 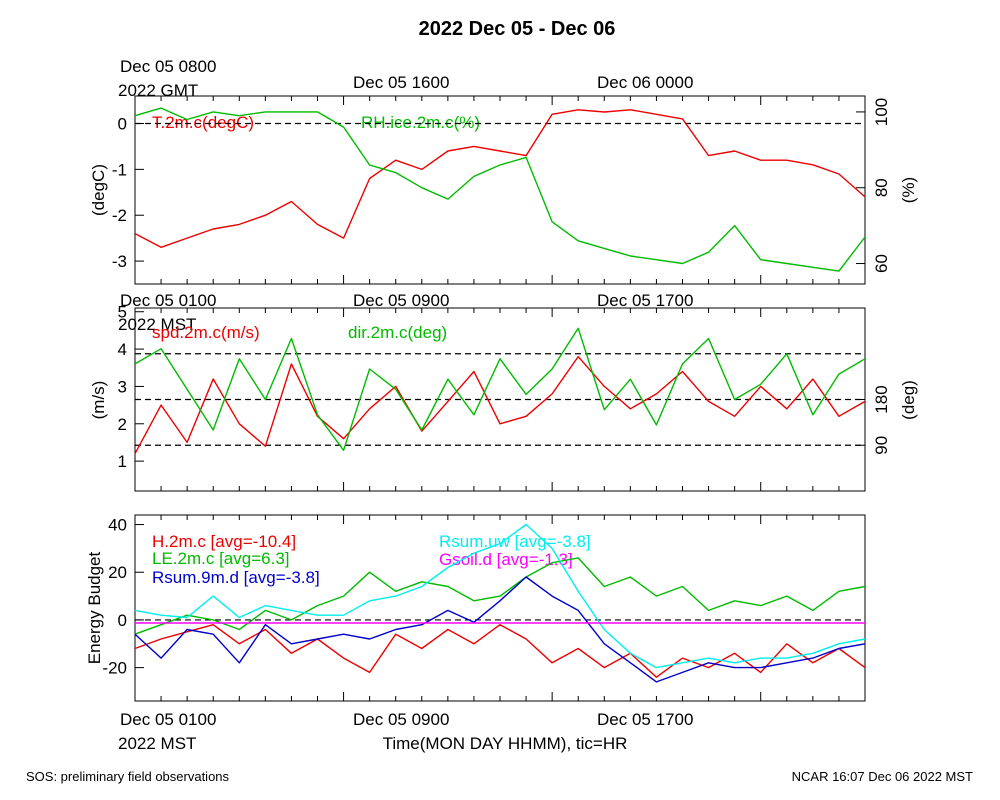 I want to click on left-axis-tick-label: 4, so click(x=122, y=349).